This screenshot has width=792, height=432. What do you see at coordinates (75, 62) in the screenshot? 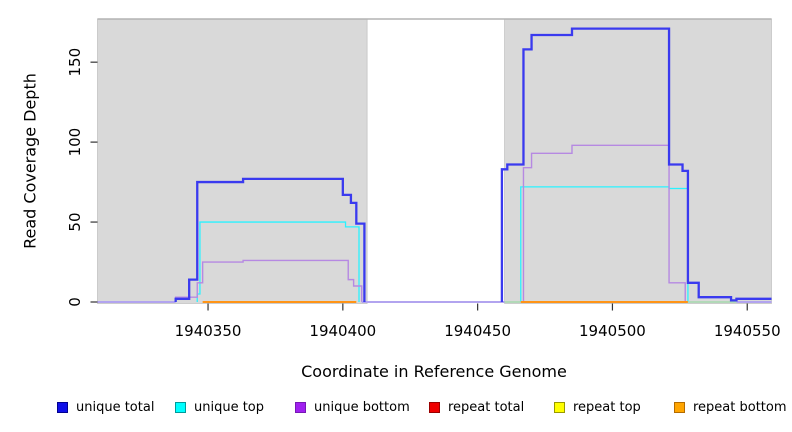
I see `y-tick-label: 150` at bounding box center [75, 62].